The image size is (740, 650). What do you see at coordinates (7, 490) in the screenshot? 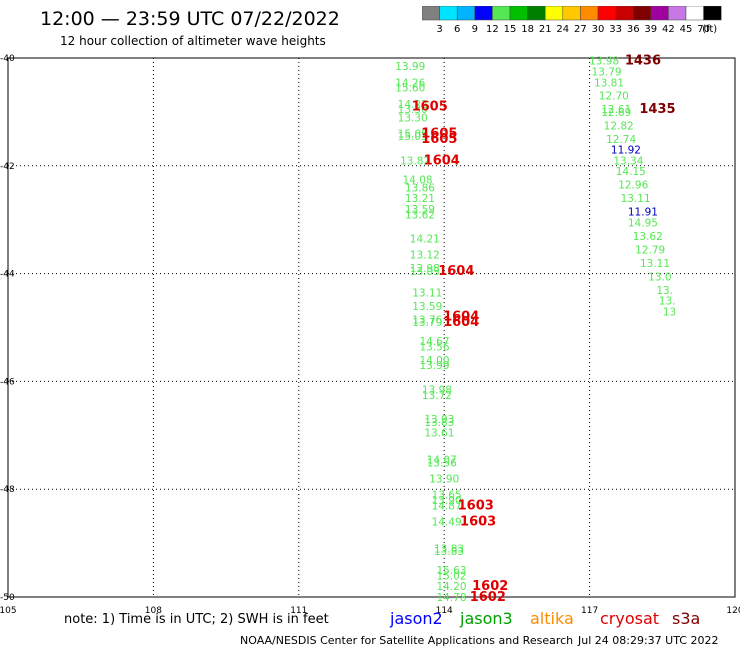
I see `lat-tick-label: -48` at bounding box center [7, 490].